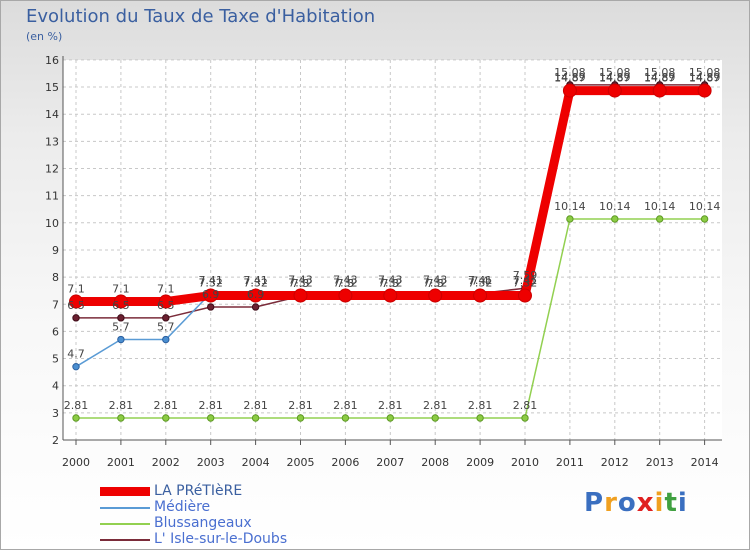 Image resolution: width=750 pixels, height=550 pixels. Describe the element at coordinates (52, 60) in the screenshot. I see `y-tick-label: 16` at that location.